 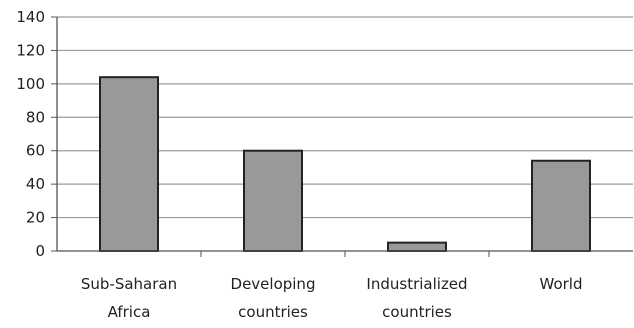 What do you see at coordinates (30, 84) in the screenshot?
I see `y-tick-label: 100` at bounding box center [30, 84].